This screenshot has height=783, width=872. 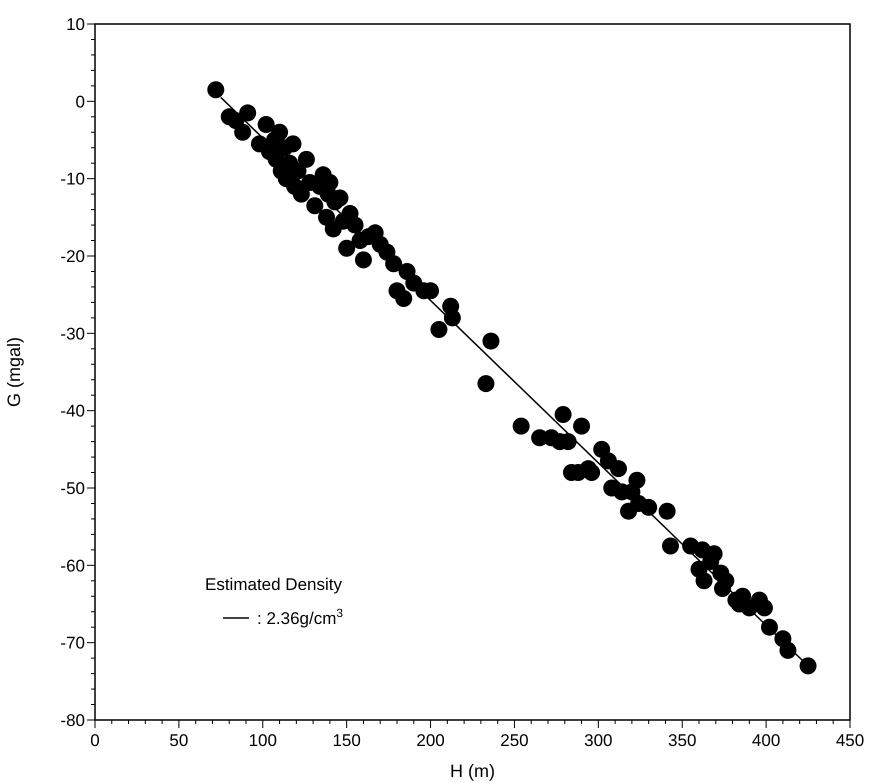 I want to click on x-axis-title: H (m), so click(x=472, y=771).